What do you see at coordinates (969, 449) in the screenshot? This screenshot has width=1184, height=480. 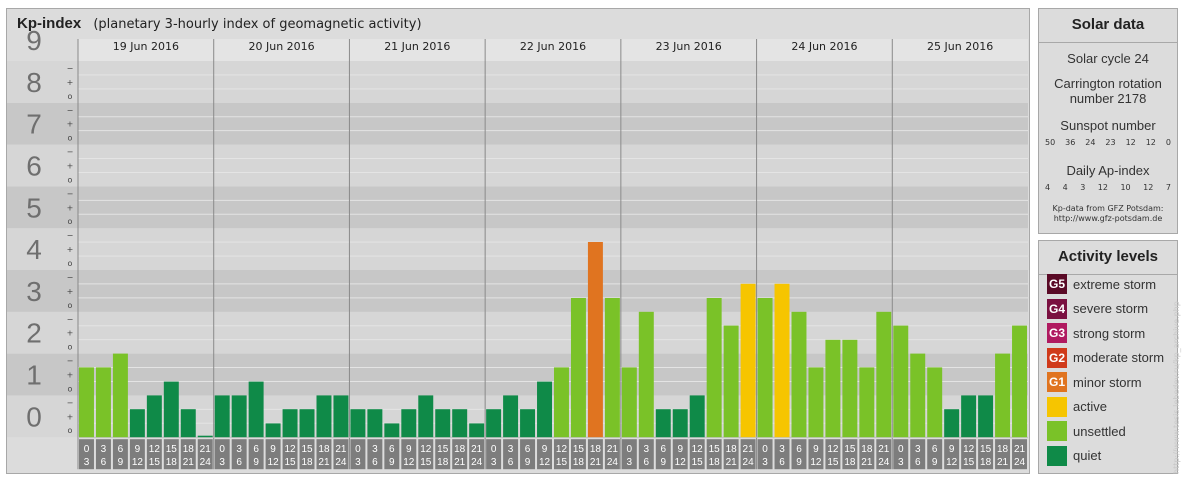 I see `interval-start-label: 12` at bounding box center [969, 449].